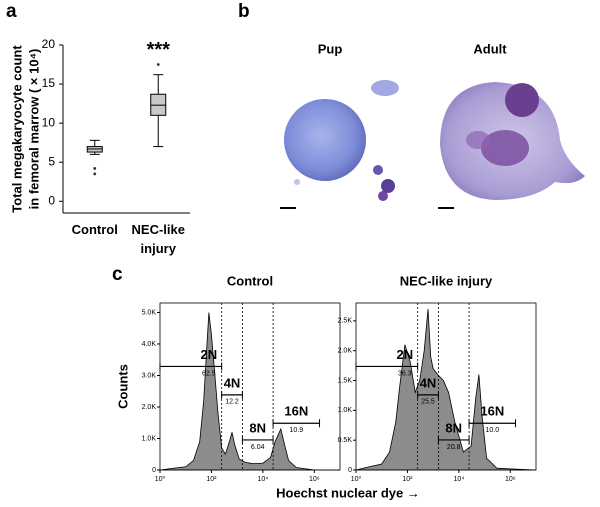  Describe the element at coordinates (149, 375) in the screenshot. I see `y-tick-label: 3.0K` at that location.